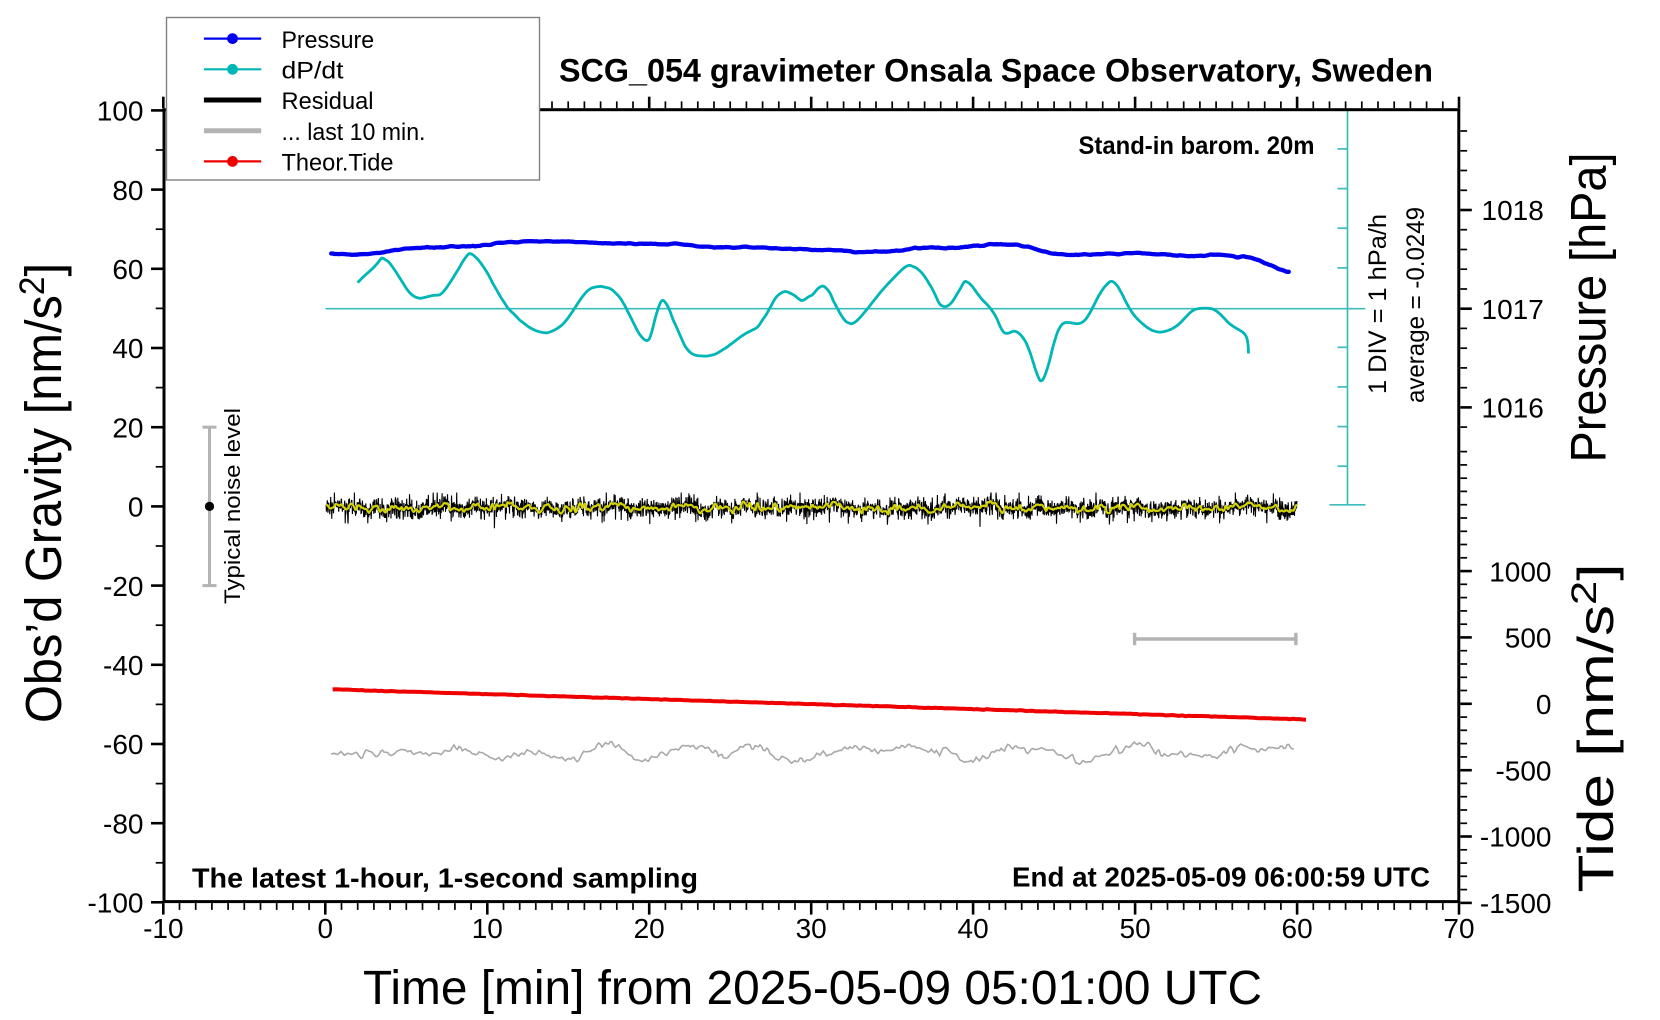 The height and width of the screenshot is (1020, 1660). I want to click on svg-text: Pressure, so click(328, 40).